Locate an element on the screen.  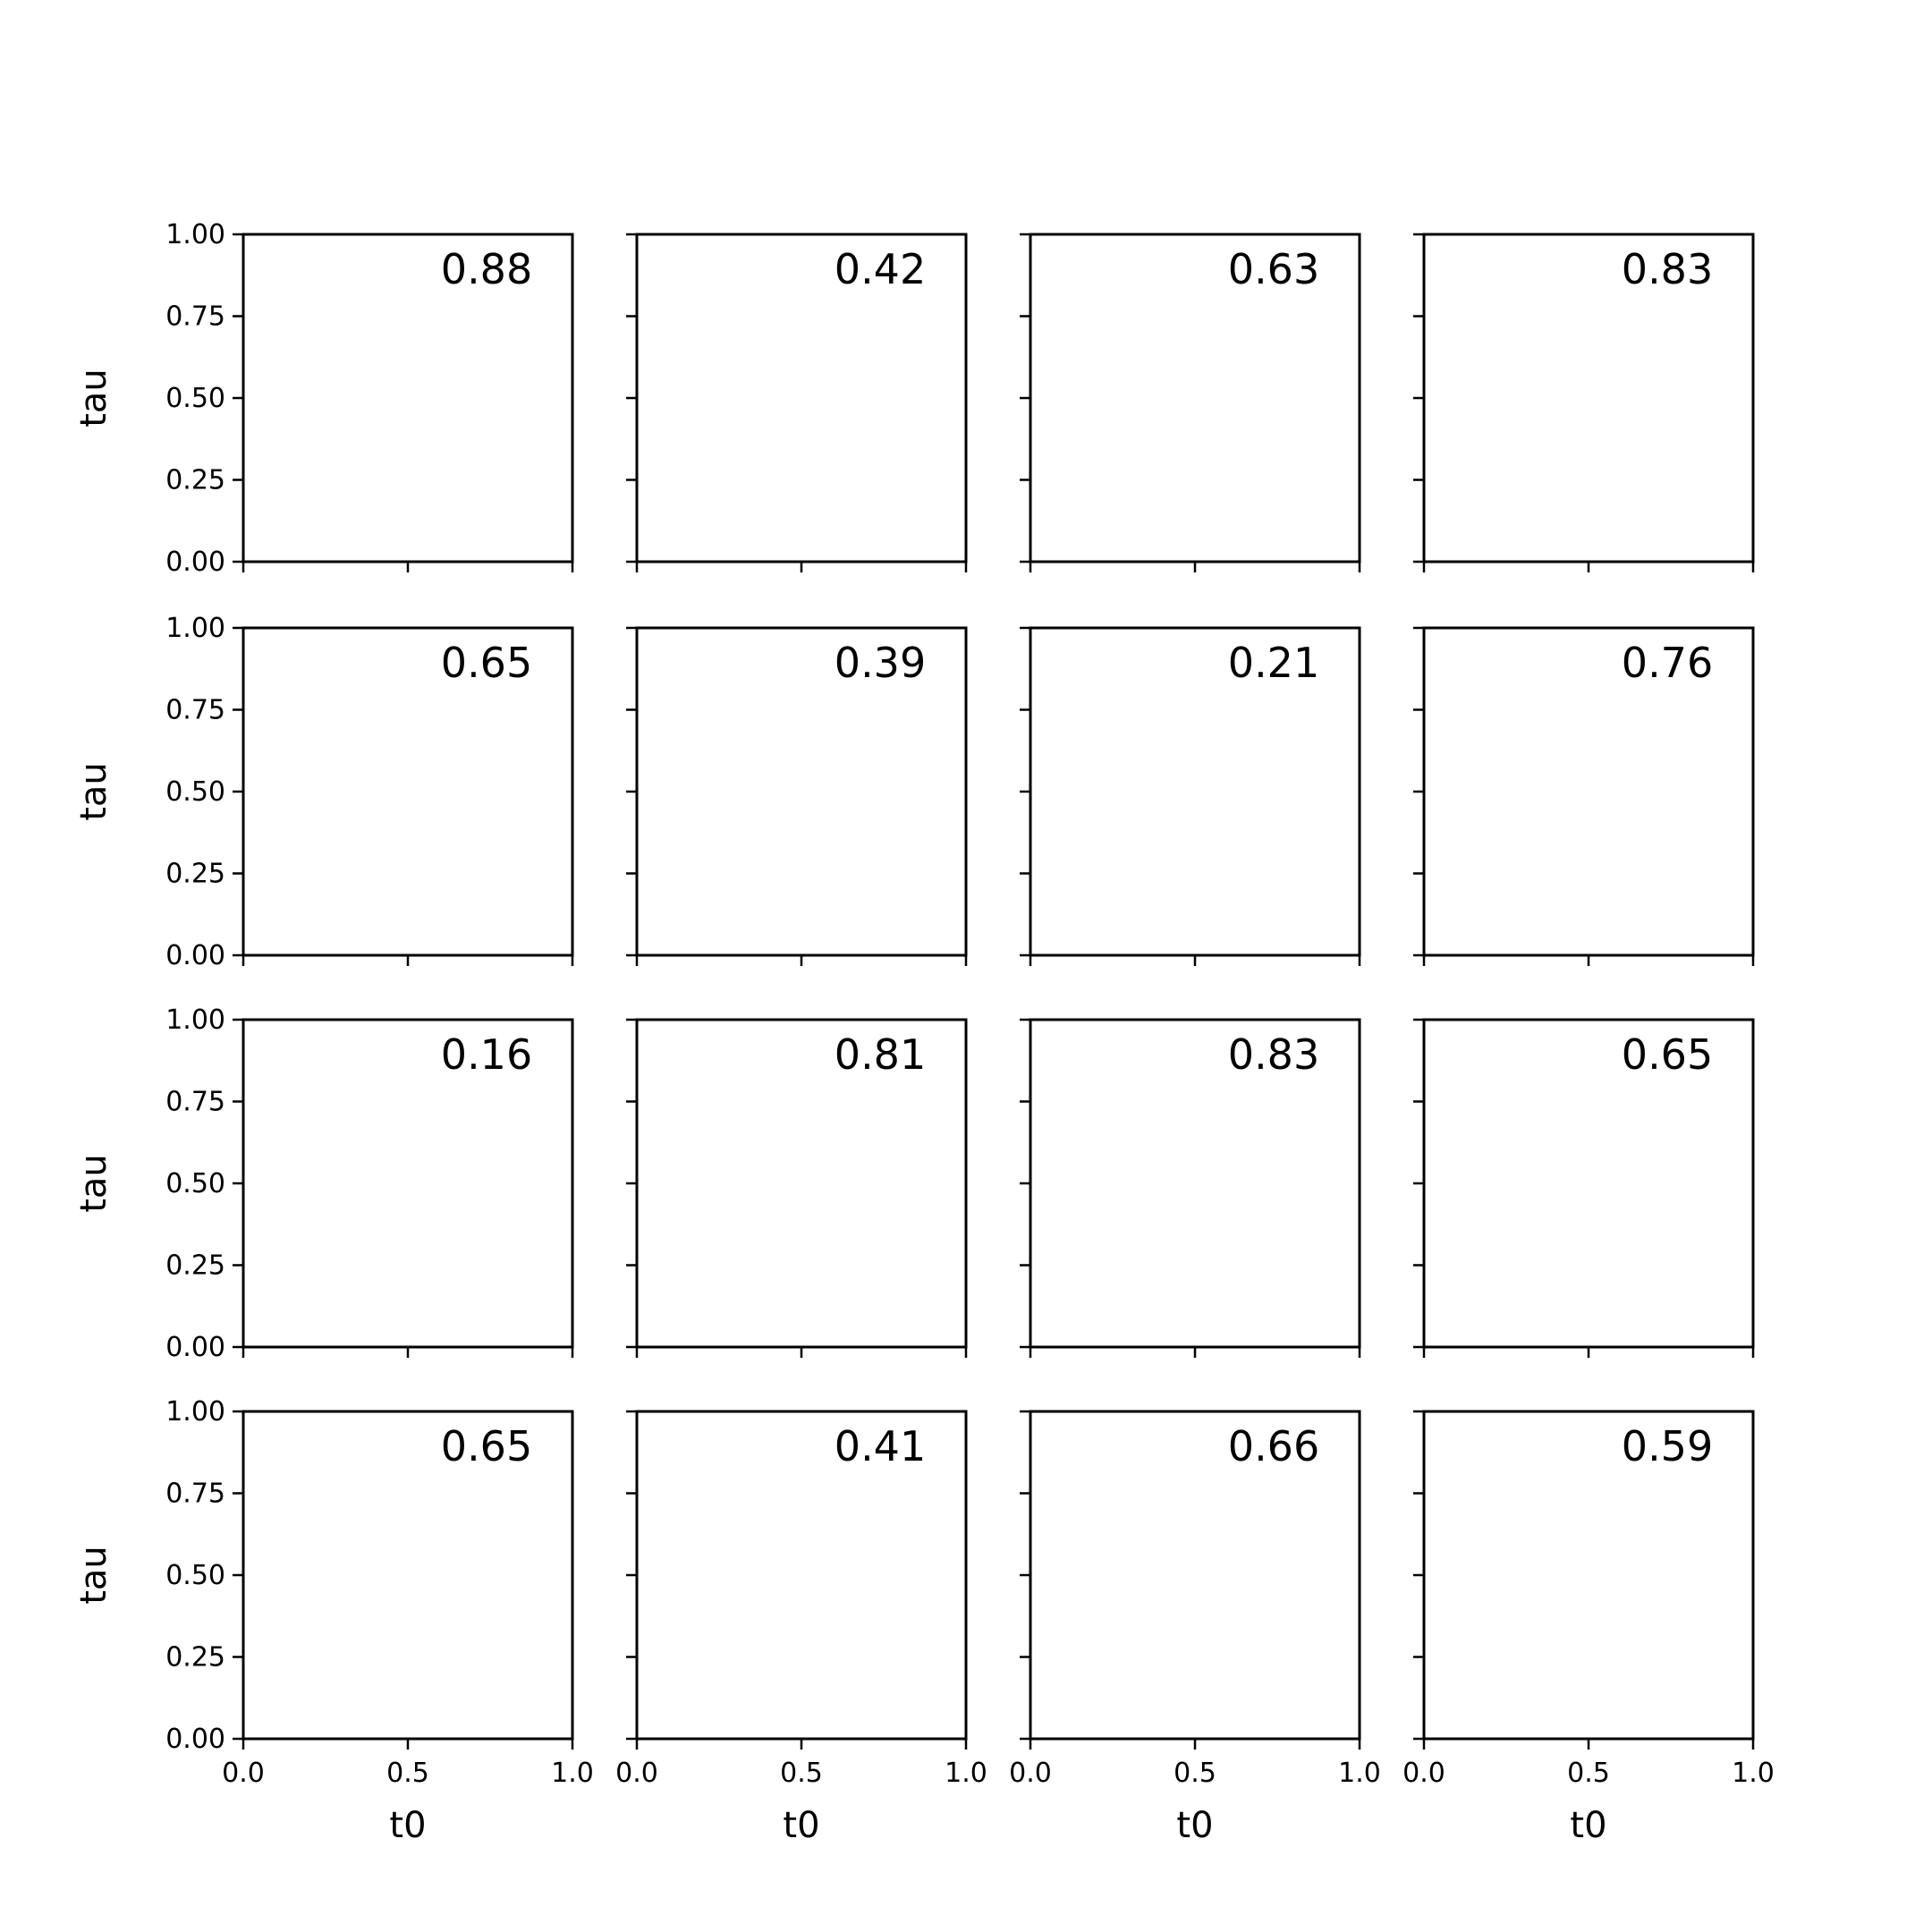
y-tick-label: 0.00 is located at coordinates (195, 562).